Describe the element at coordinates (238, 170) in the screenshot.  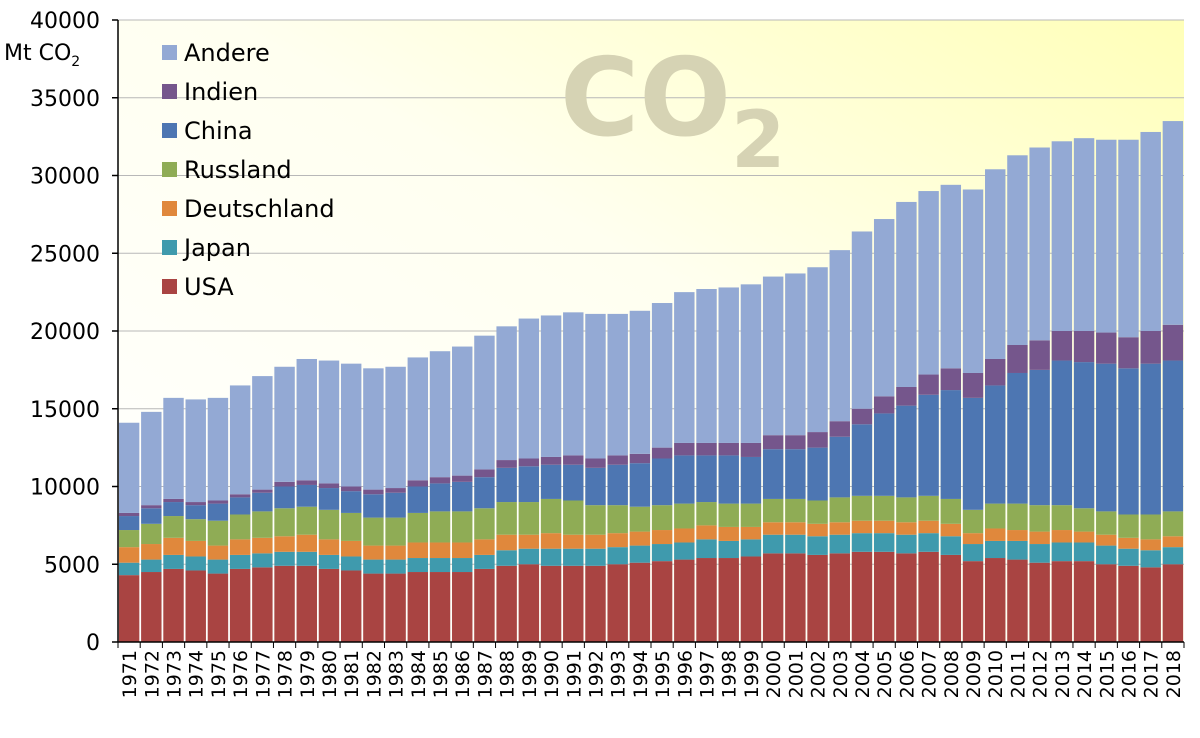
I see `legend-label: Russland` at that location.